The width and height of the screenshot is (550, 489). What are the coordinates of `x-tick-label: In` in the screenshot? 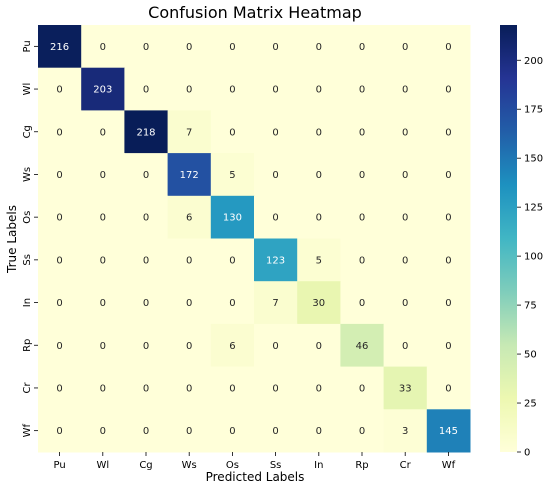 It's located at (318, 465).